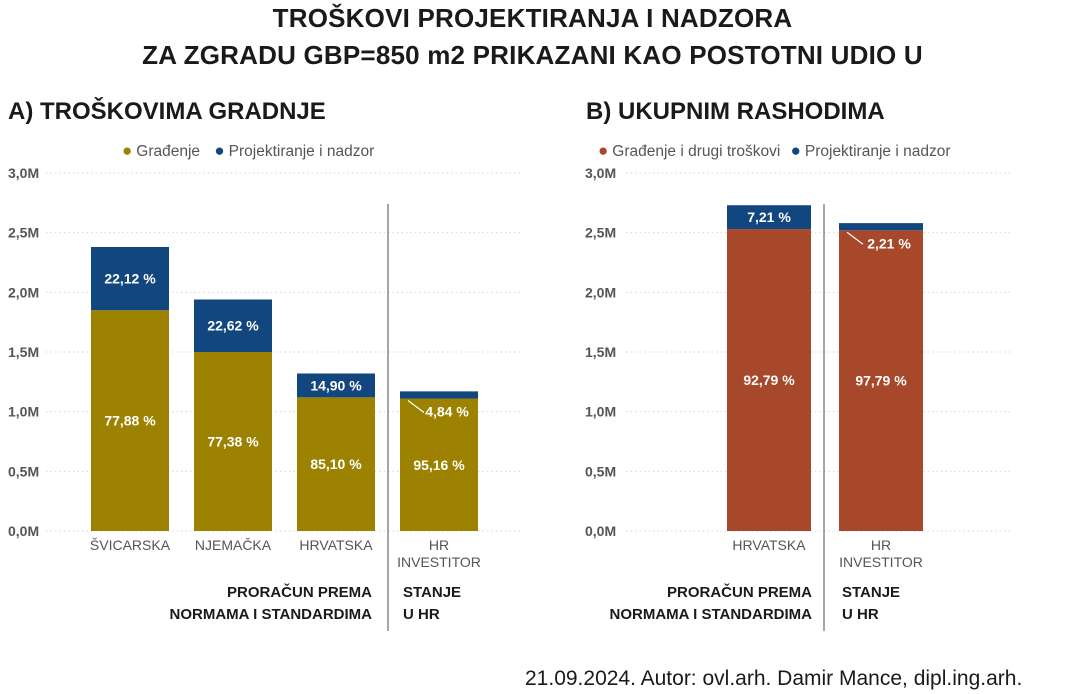  Describe the element at coordinates (686, 604) in the screenshot. I see `chart-b-group-label-norms: PRORAČUN PREMA NORMAMA I STANDARDIMA` at that location.